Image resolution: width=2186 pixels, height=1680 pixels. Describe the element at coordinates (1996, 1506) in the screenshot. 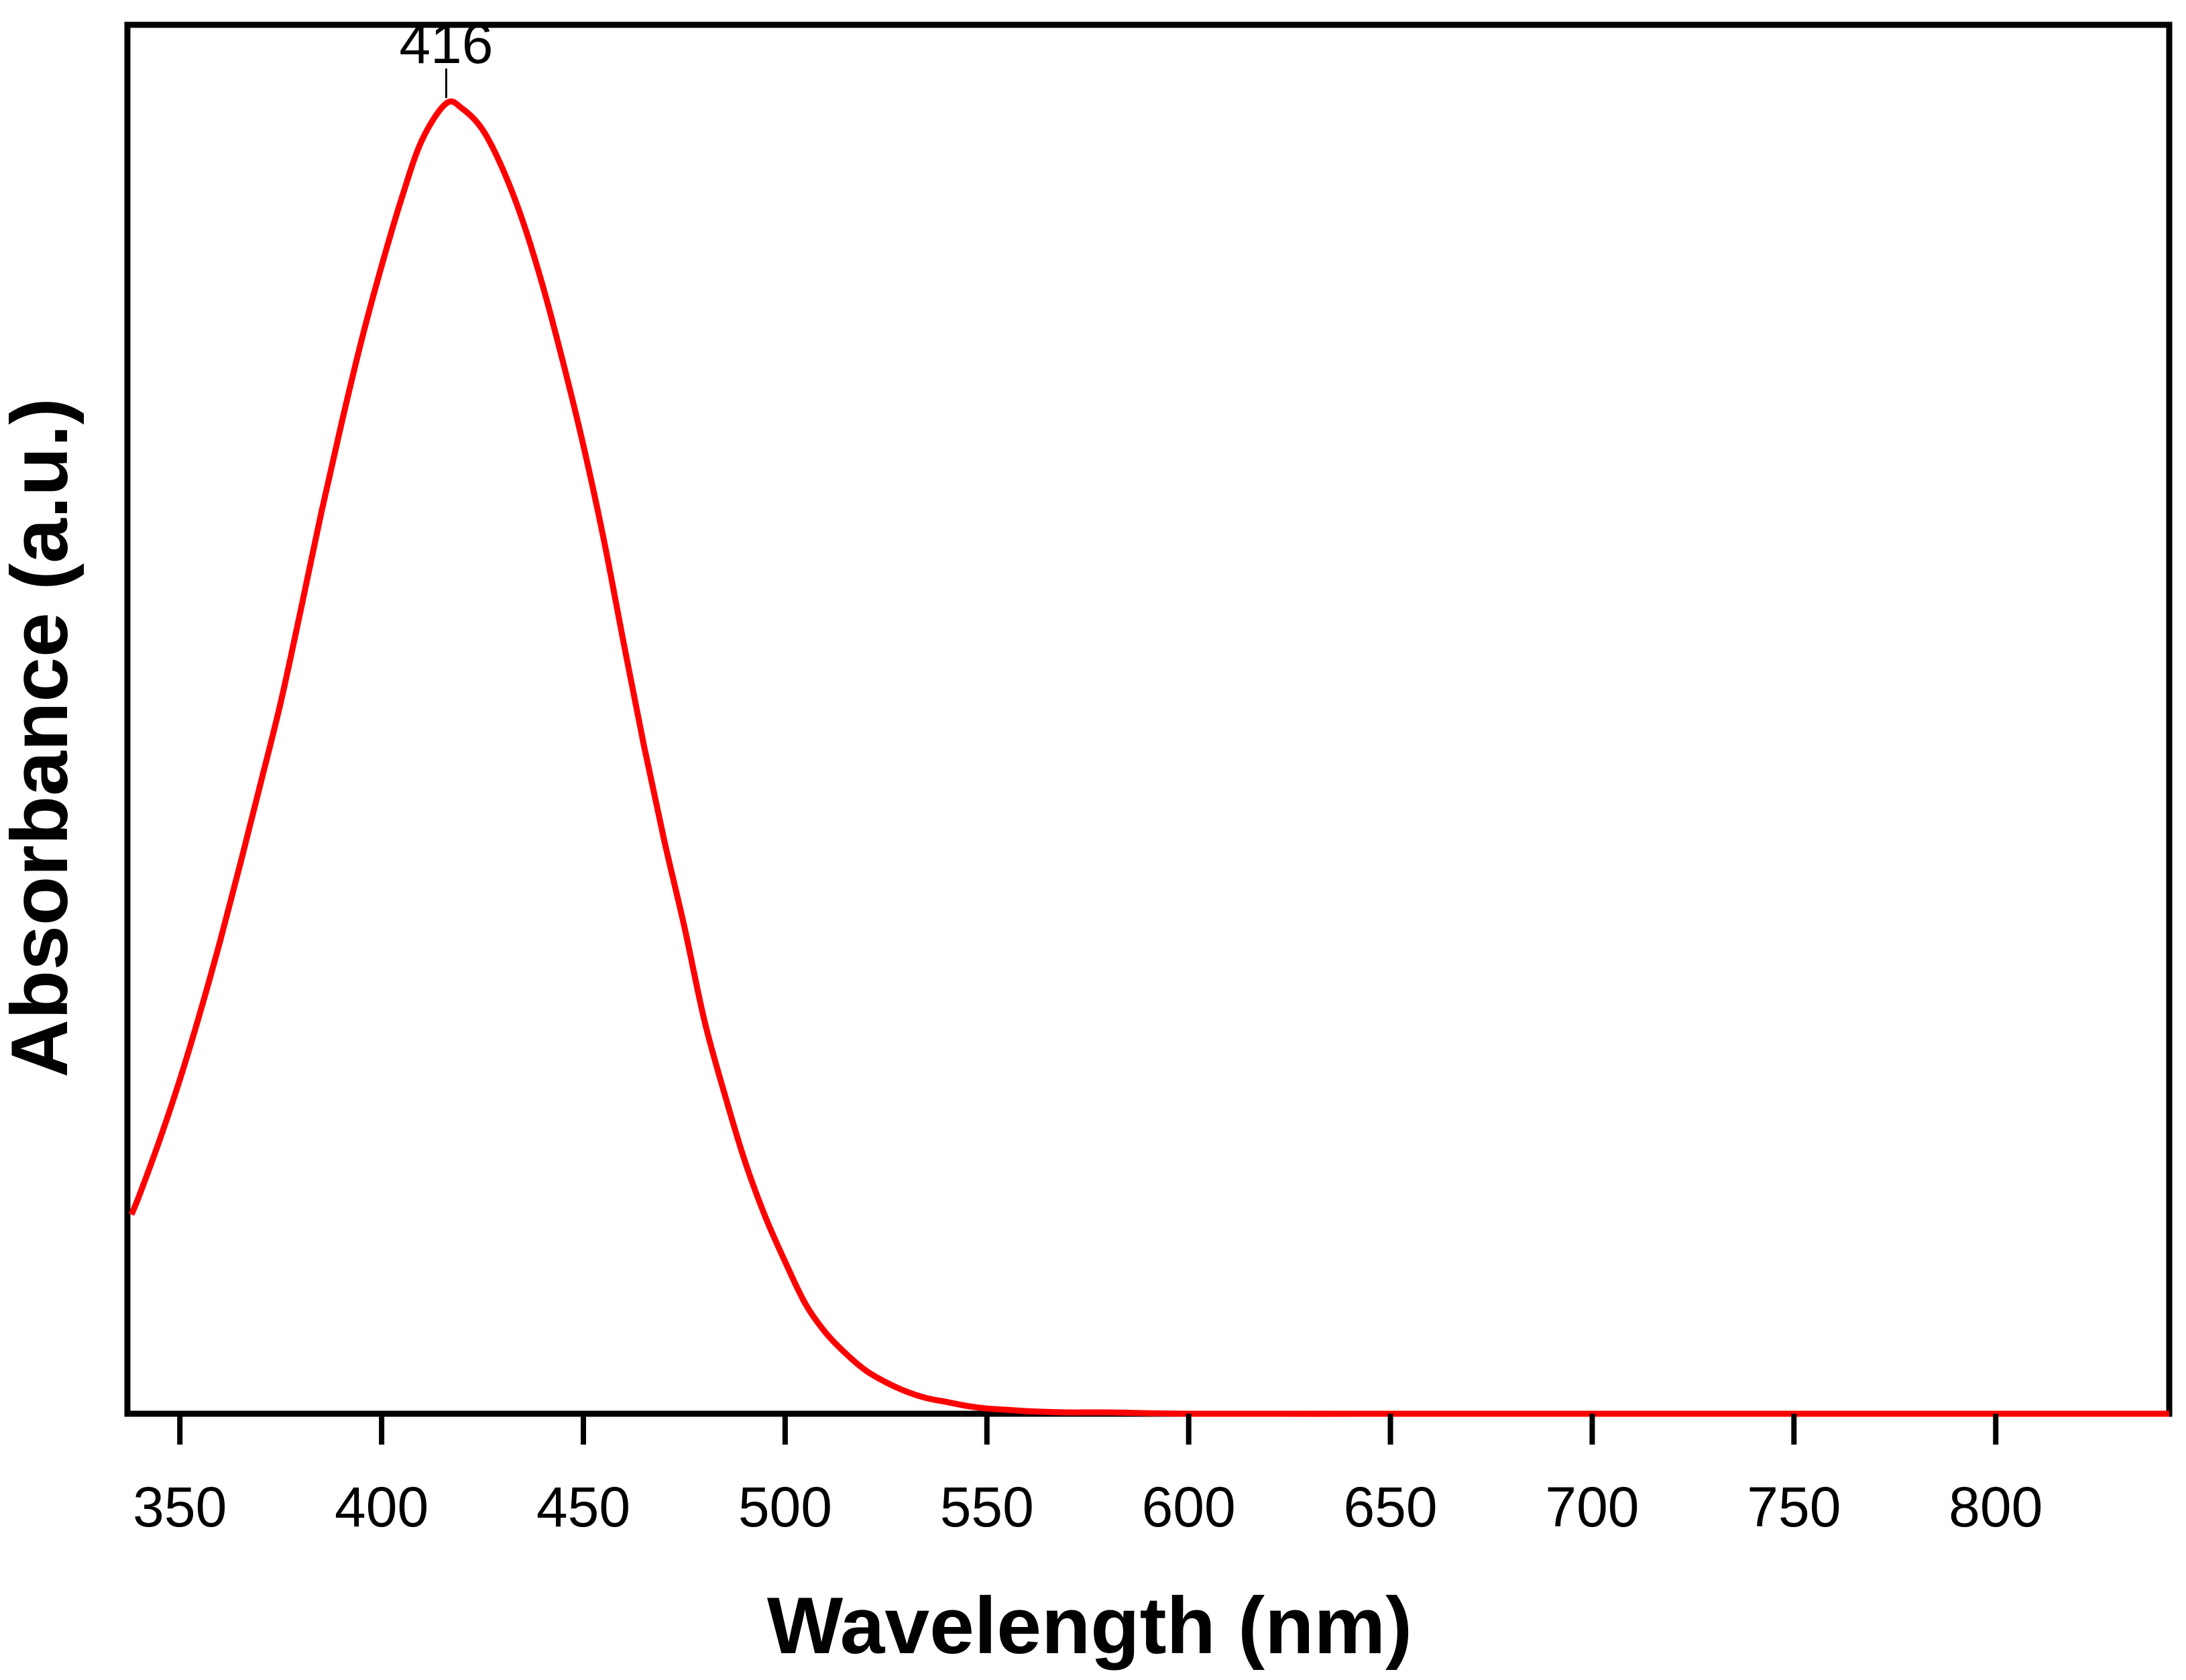

I see `x-tick-label-800: 800` at that location.